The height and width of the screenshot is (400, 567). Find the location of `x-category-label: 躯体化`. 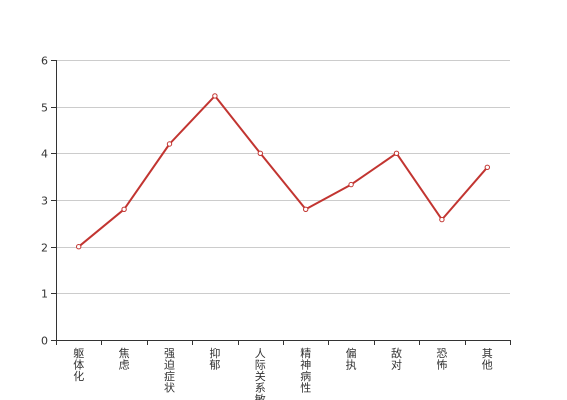

x-category-label: 躯体化 is located at coordinates (78, 365).